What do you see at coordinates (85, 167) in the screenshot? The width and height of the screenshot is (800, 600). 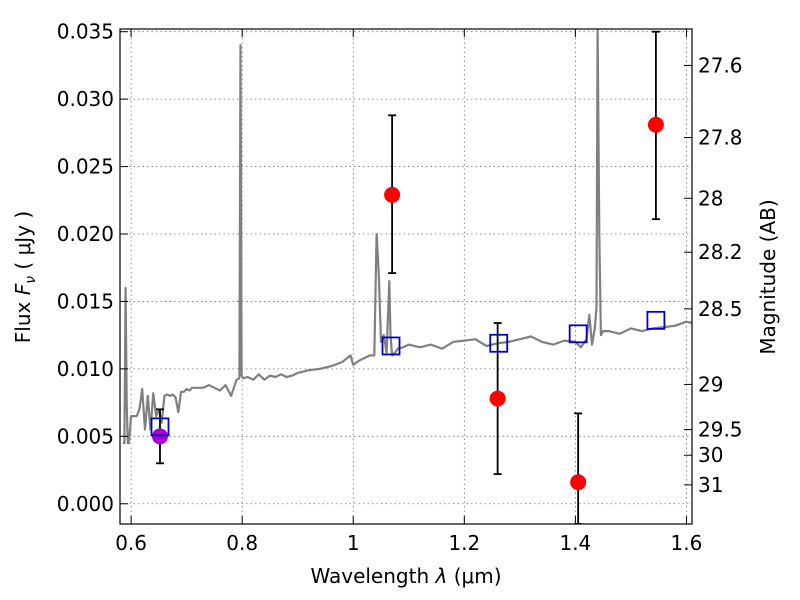 I see `y-tick-label: 0.025` at bounding box center [85, 167].